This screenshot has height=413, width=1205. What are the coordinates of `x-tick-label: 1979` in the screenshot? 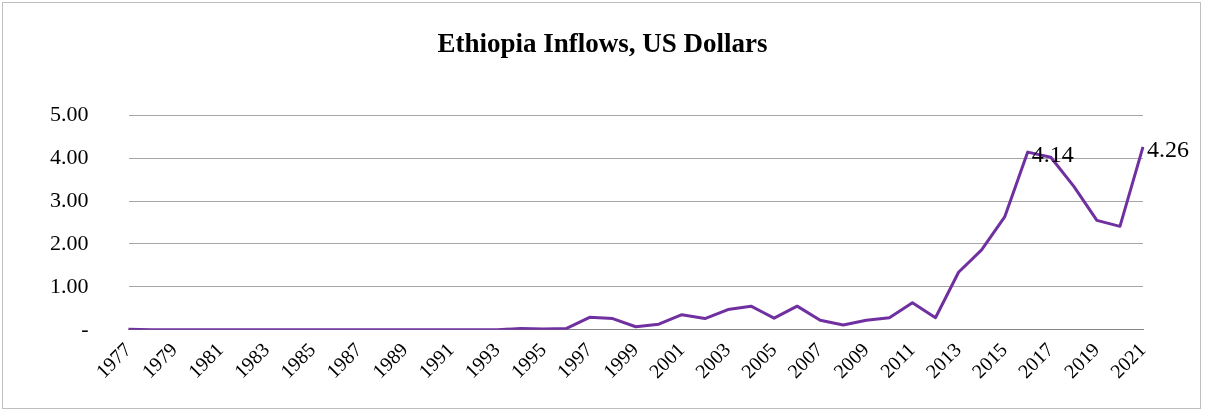 It's located at (159, 360).